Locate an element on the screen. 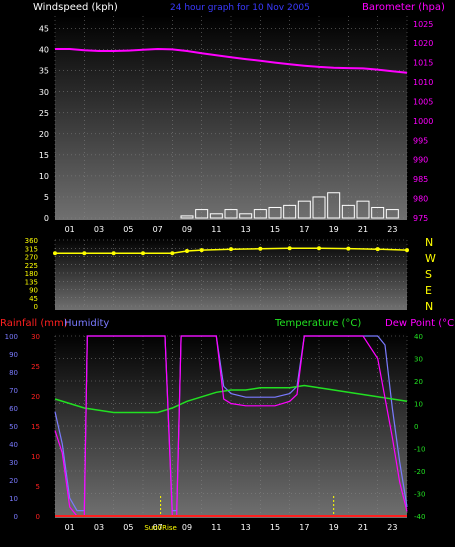  humidity-tick-label: 20 is located at coordinates (13, 481).